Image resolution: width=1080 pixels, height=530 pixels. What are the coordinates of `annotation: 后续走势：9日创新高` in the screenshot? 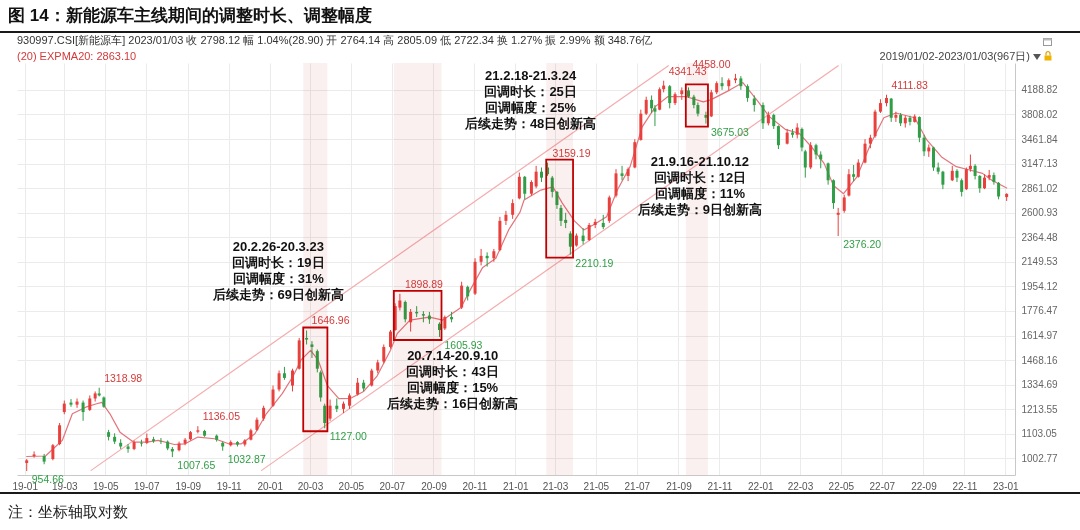 It's located at (699, 209).